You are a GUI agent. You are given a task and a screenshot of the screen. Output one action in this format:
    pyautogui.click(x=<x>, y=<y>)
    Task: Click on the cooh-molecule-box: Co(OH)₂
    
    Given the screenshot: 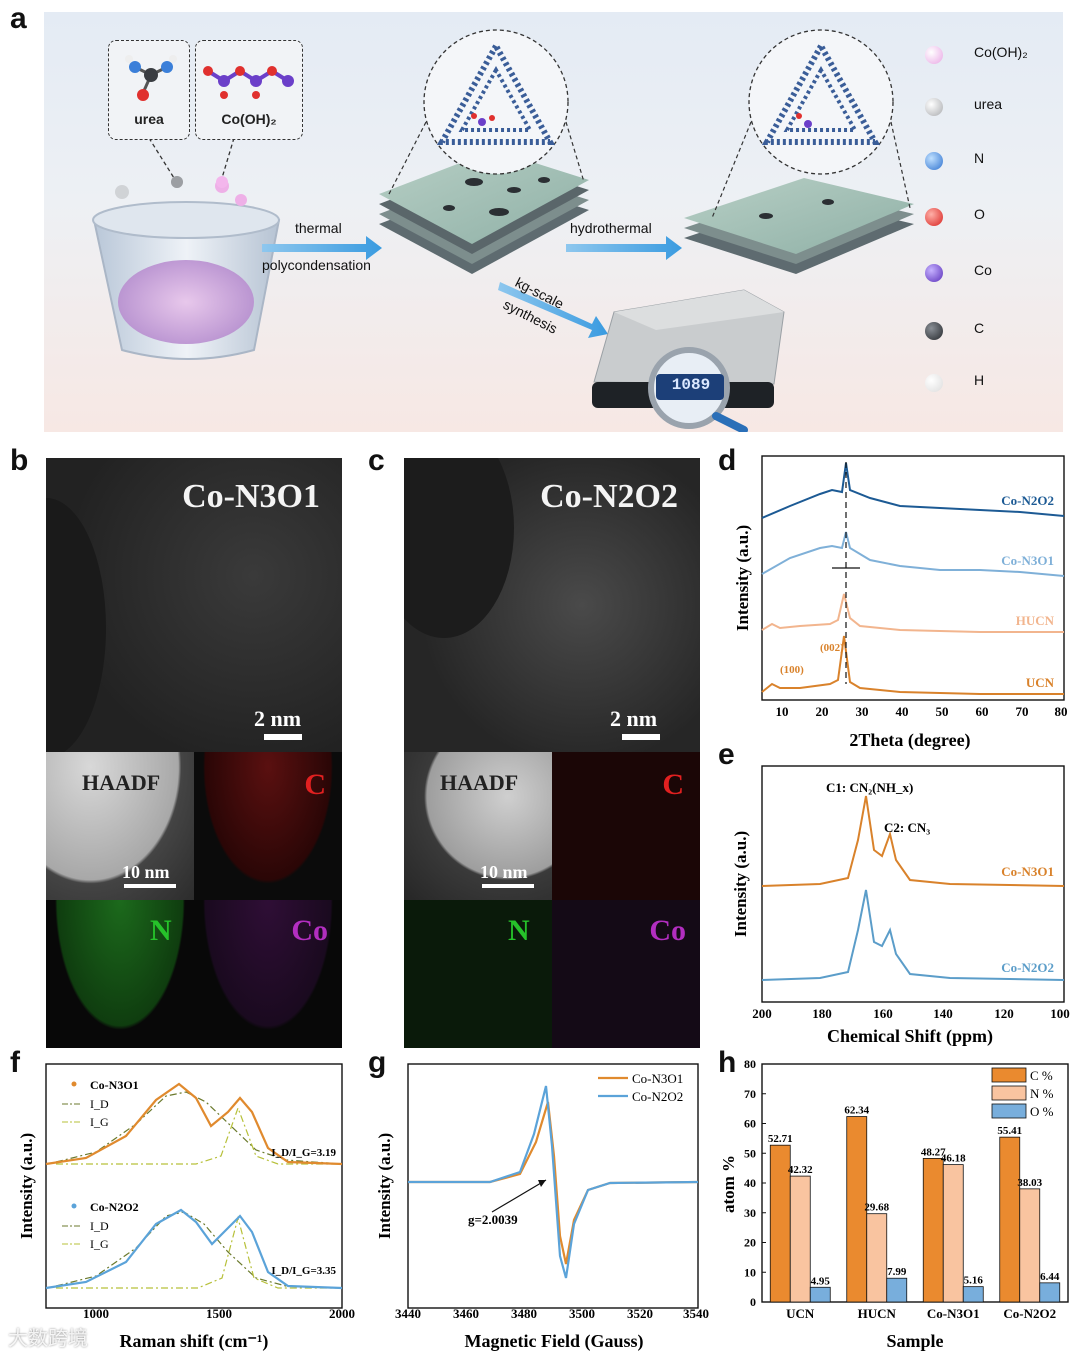 What is the action you would take?
    pyautogui.click(x=249, y=90)
    